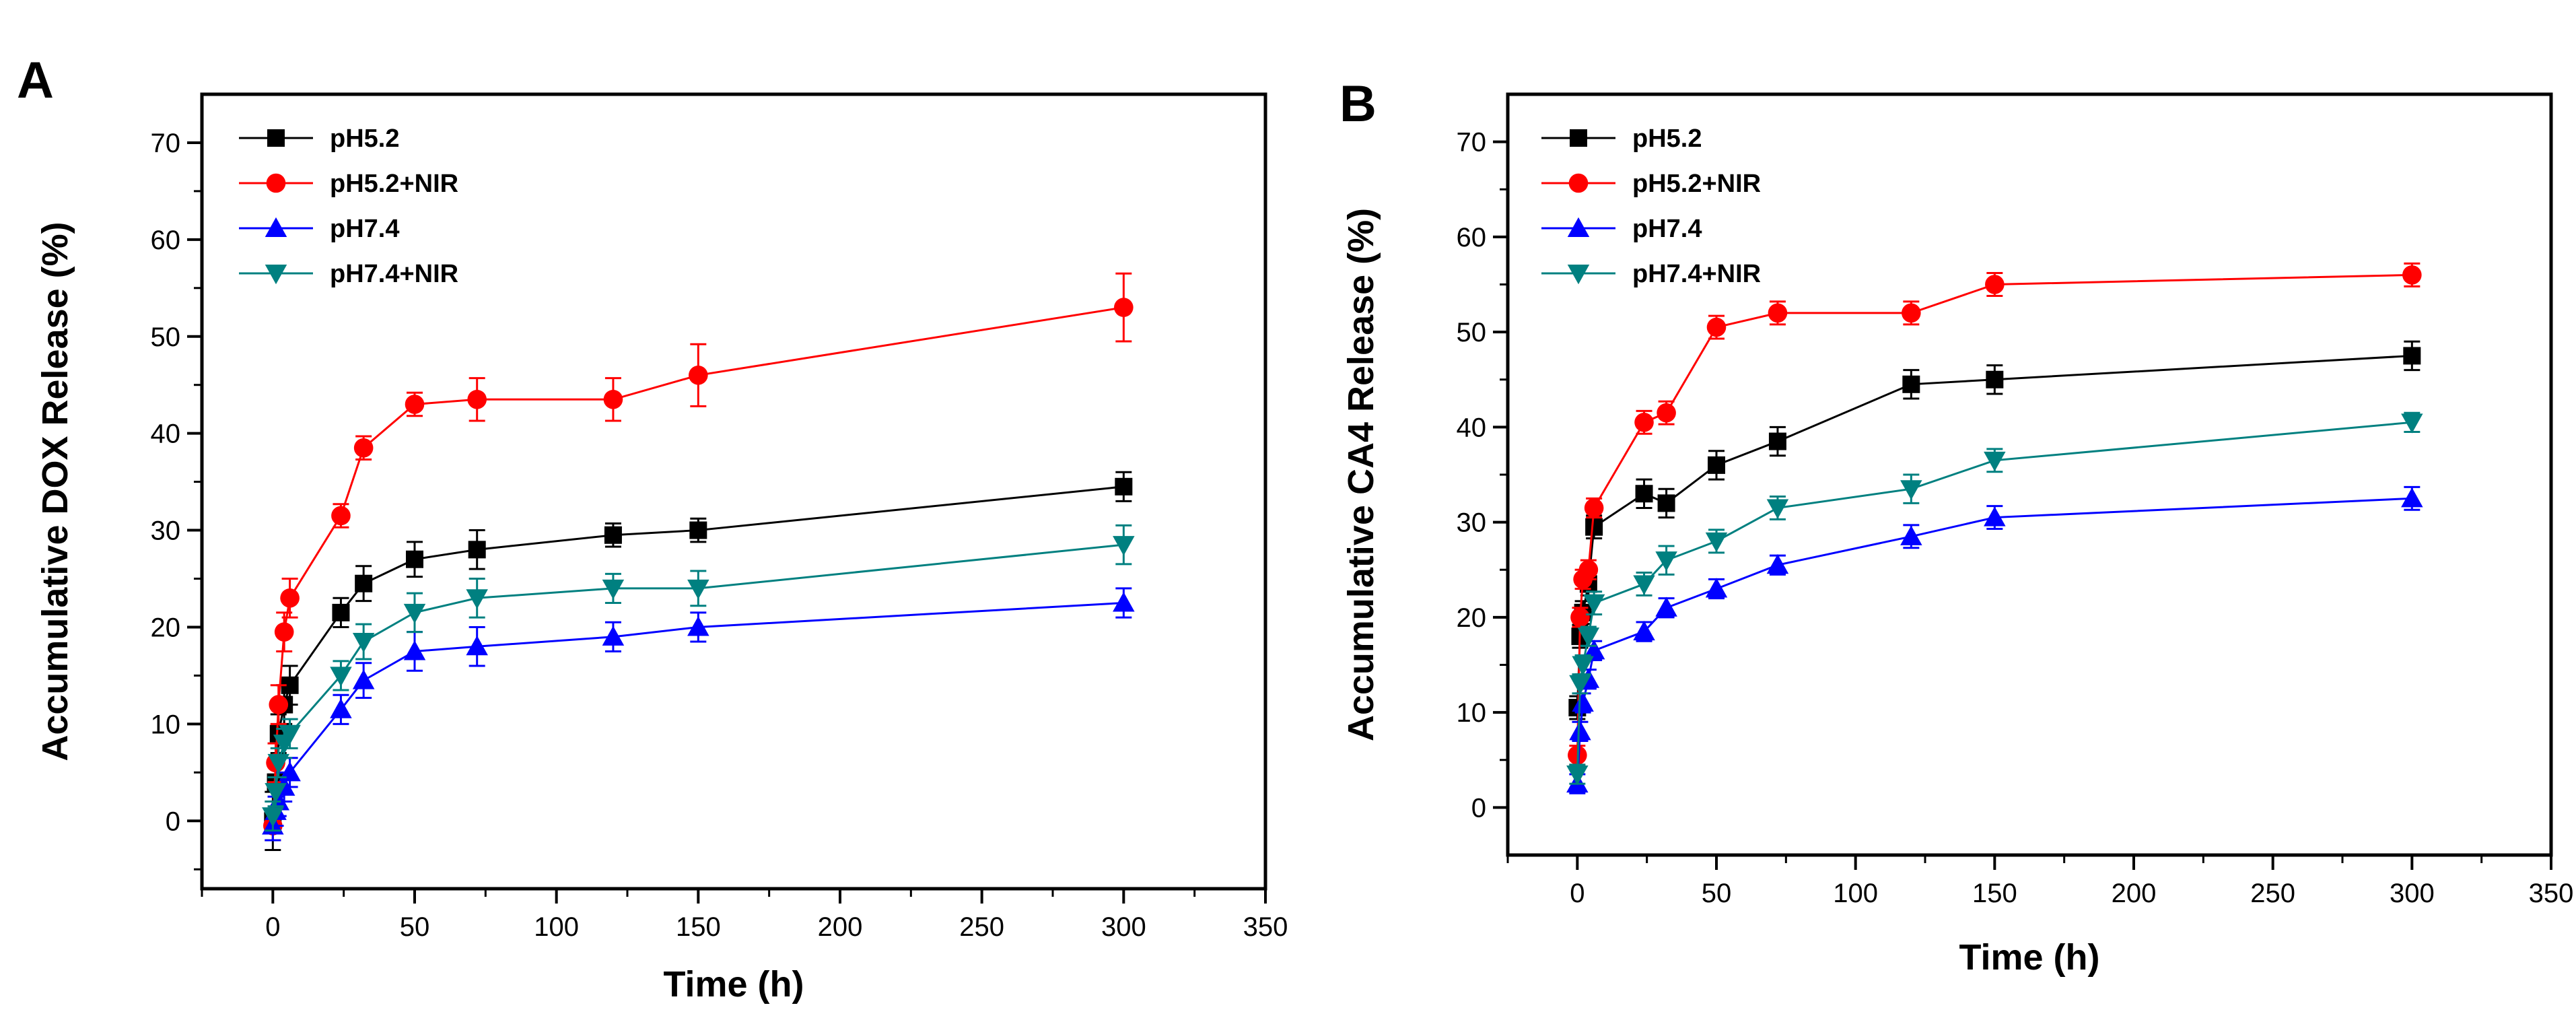 The width and height of the screenshot is (2576, 1020). Describe the element at coordinates (394, 274) in the screenshot. I see `panel-a-legend-label: pH7.4+NIR` at that location.